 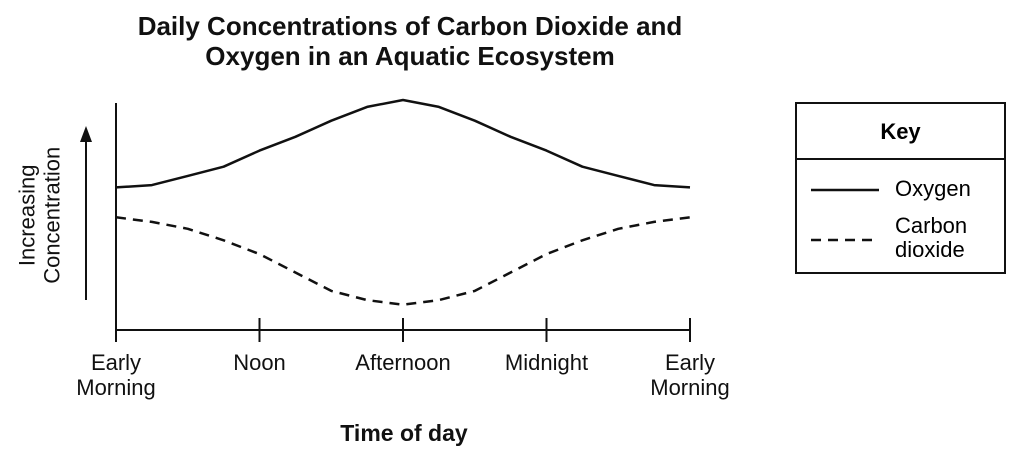 I want to click on x-tick-label: Midnight, so click(x=546, y=362).